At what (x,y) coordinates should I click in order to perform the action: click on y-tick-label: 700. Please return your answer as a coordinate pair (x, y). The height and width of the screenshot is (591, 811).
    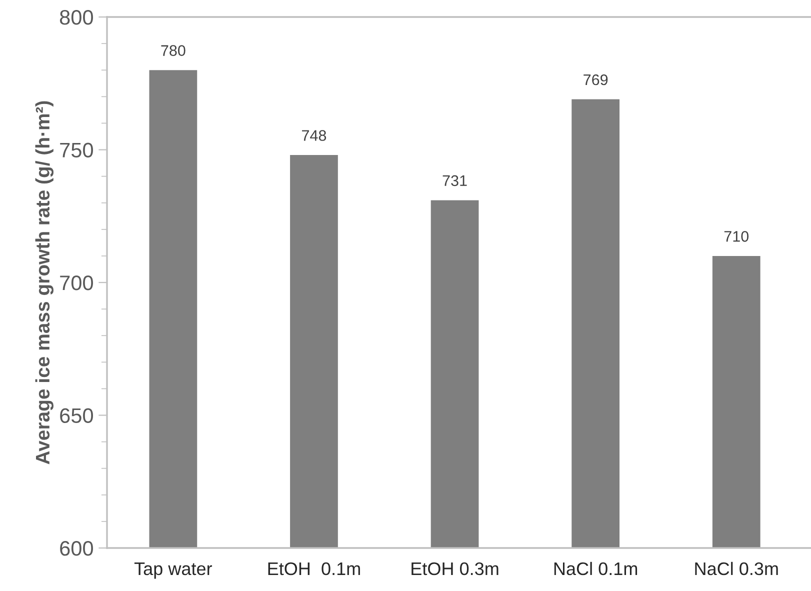
    Looking at the image, I should click on (76, 283).